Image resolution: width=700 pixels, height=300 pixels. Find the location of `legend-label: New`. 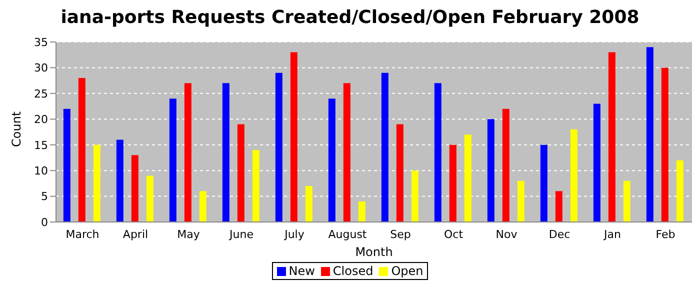

legend-label: New is located at coordinates (301, 271).